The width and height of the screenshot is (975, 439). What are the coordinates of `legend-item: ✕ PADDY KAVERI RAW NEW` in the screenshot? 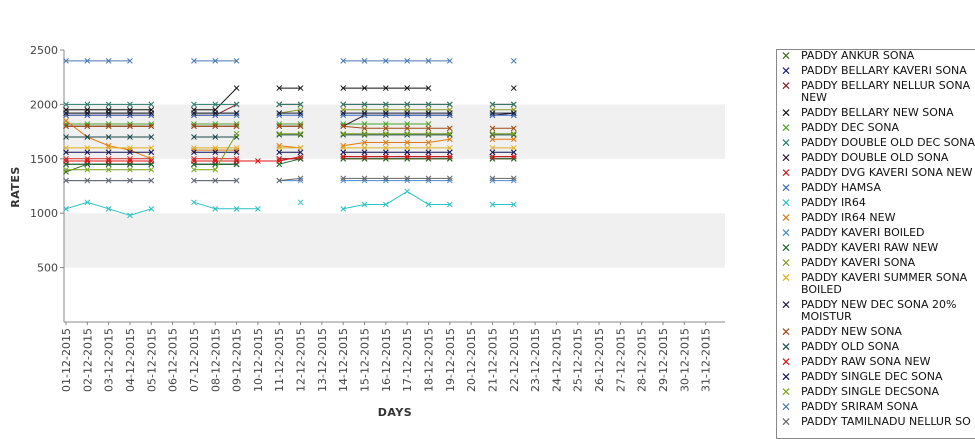 It's located at (876, 248).